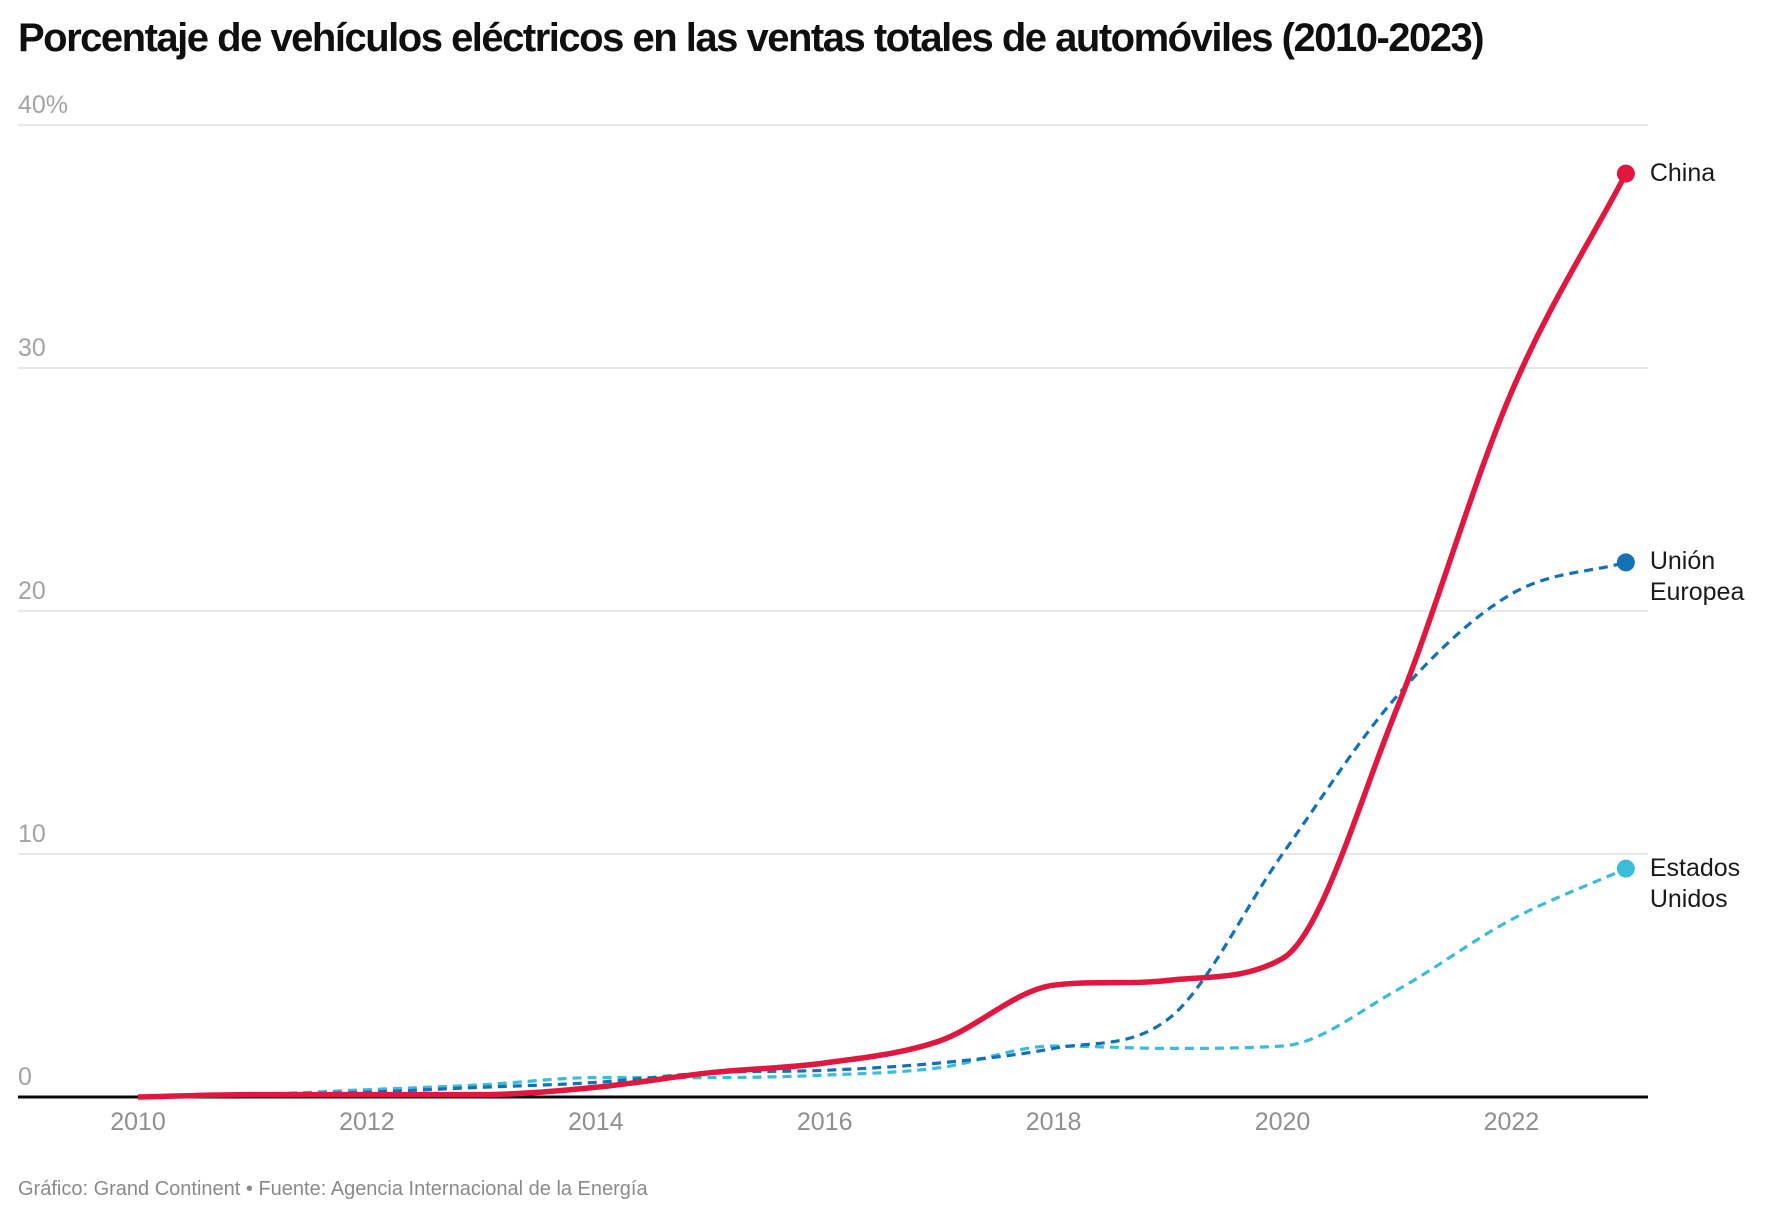 This screenshot has height=1224, width=1776. I want to click on x-tick-label: 2018, so click(1053, 1122).